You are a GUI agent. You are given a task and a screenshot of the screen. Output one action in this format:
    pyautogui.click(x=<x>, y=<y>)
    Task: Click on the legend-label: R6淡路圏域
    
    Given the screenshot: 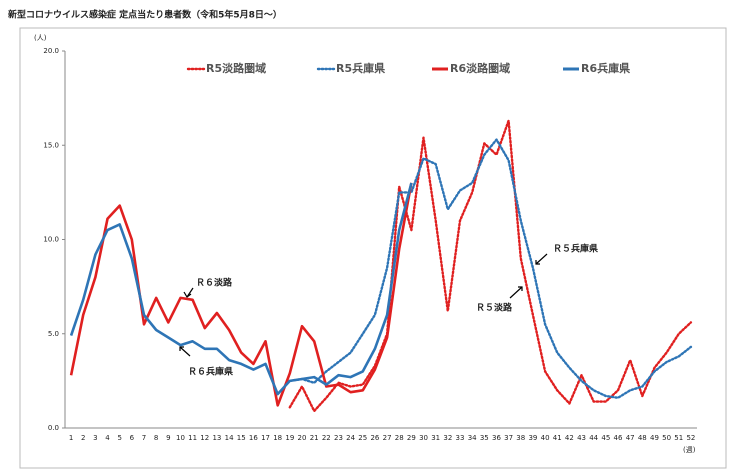 What is the action you would take?
    pyautogui.click(x=480, y=68)
    